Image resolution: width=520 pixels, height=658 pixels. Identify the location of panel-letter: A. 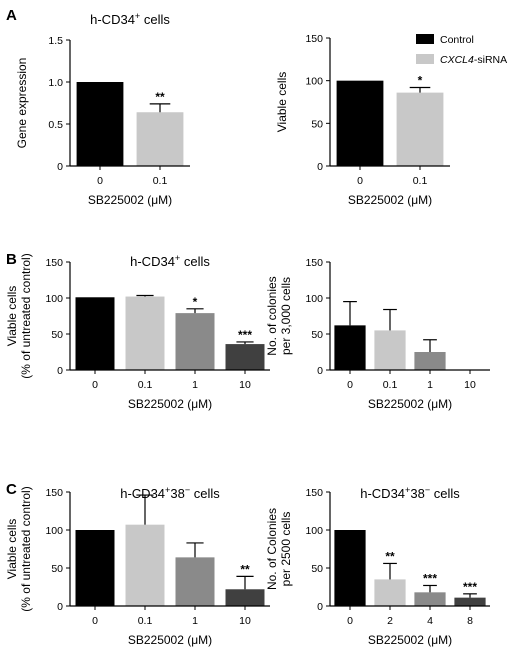
(11, 15).